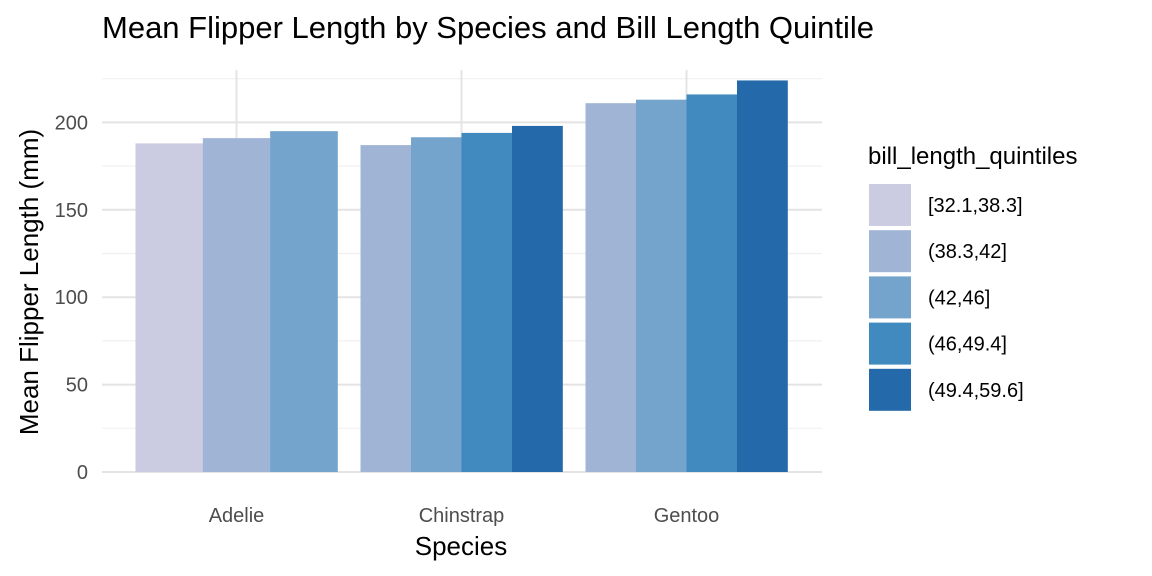  Describe the element at coordinates (29, 282) in the screenshot. I see `y-axis-title: Mean Flipper Length (mm)` at that location.